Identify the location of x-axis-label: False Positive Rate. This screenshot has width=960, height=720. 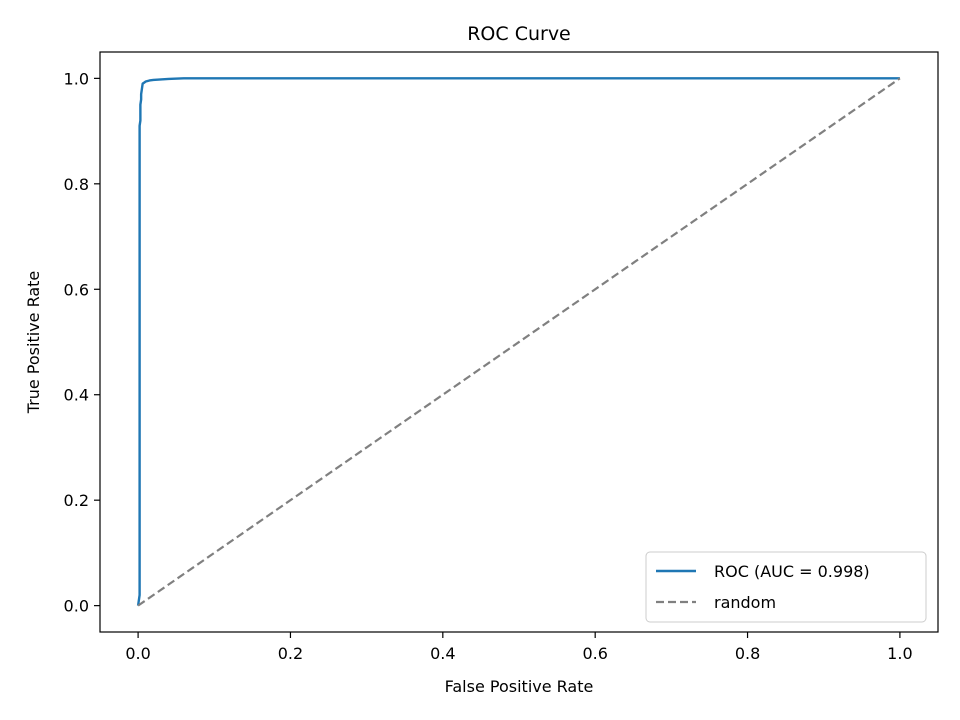
(519, 686).